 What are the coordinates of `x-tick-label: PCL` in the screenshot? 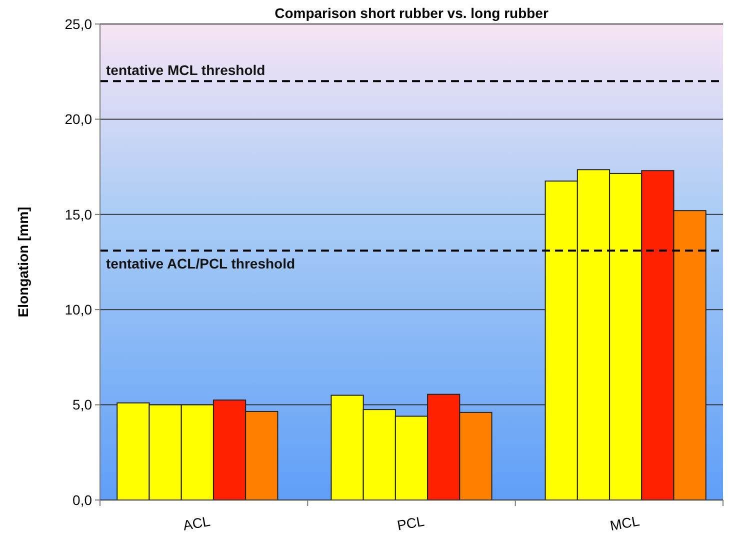 It's located at (411, 523).